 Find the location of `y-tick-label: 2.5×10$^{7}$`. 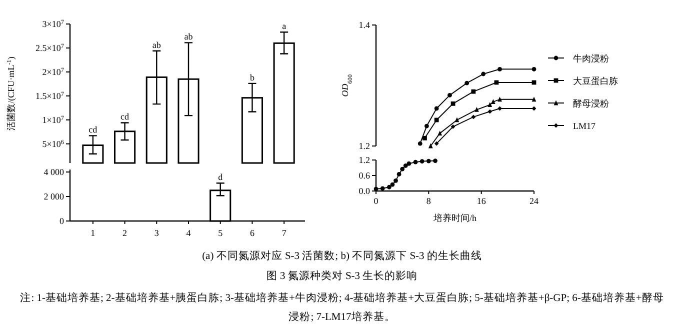

y-tick-label: 2.5×10$^{7}$ is located at coordinates (50, 47).